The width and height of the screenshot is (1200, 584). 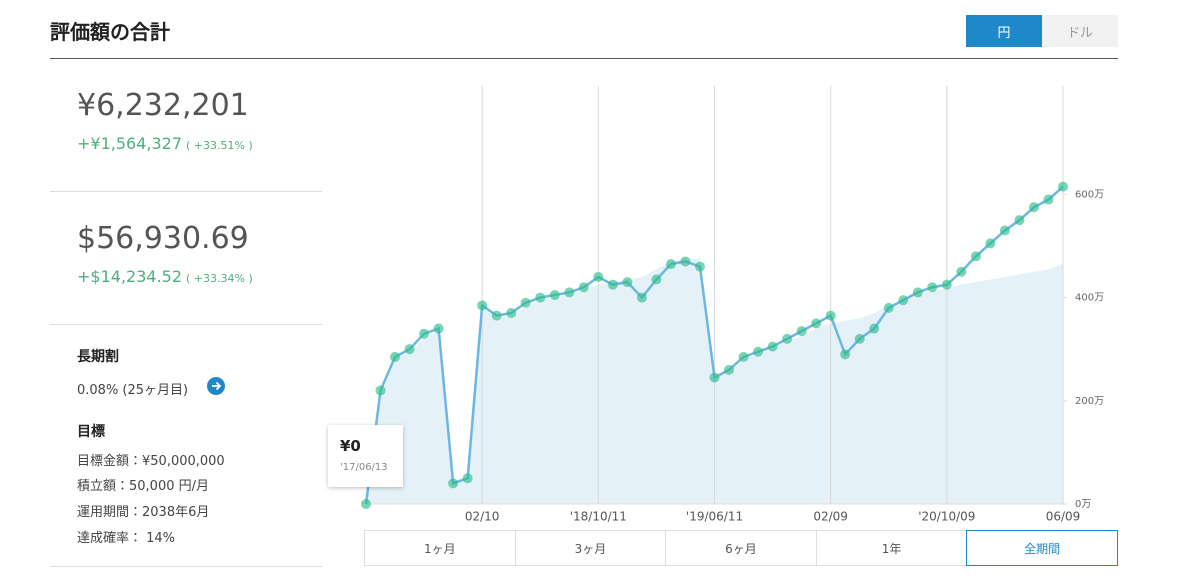 I want to click on x-tick-label: '18/10/11, so click(x=598, y=517).